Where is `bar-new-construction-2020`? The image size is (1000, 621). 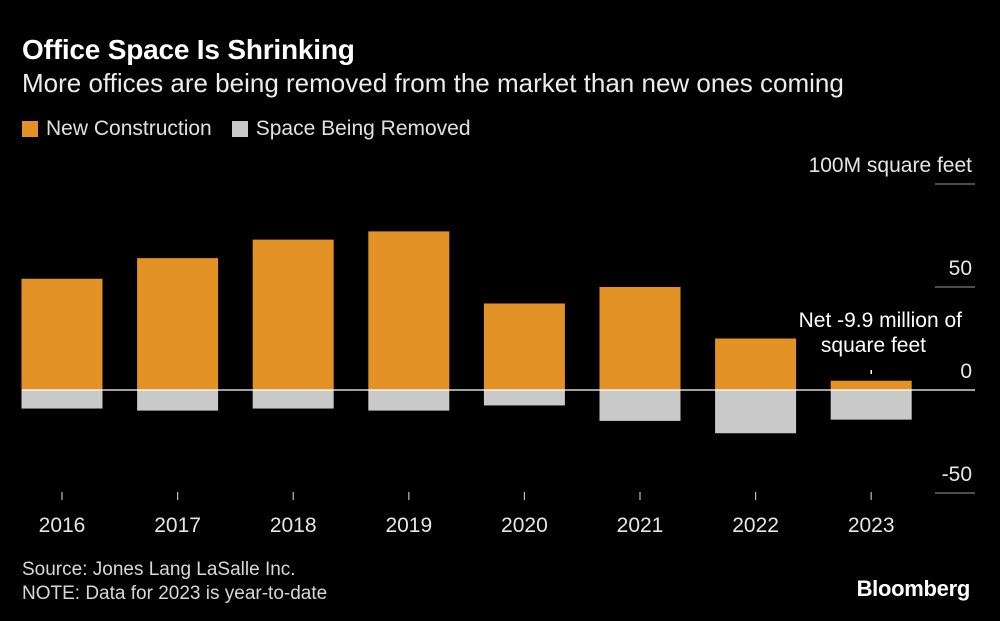 bar-new-construction-2020 is located at coordinates (524, 346).